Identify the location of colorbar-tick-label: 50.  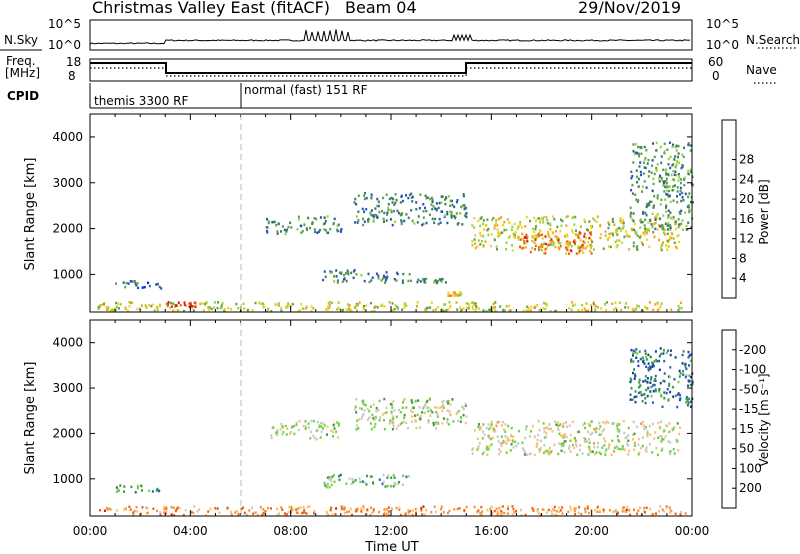
(746, 449).